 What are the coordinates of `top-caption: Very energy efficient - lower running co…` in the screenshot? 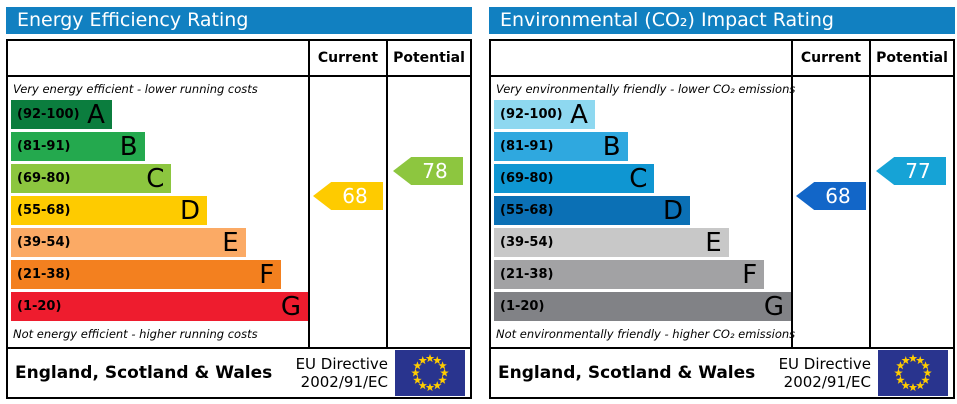 It's located at (135, 89).